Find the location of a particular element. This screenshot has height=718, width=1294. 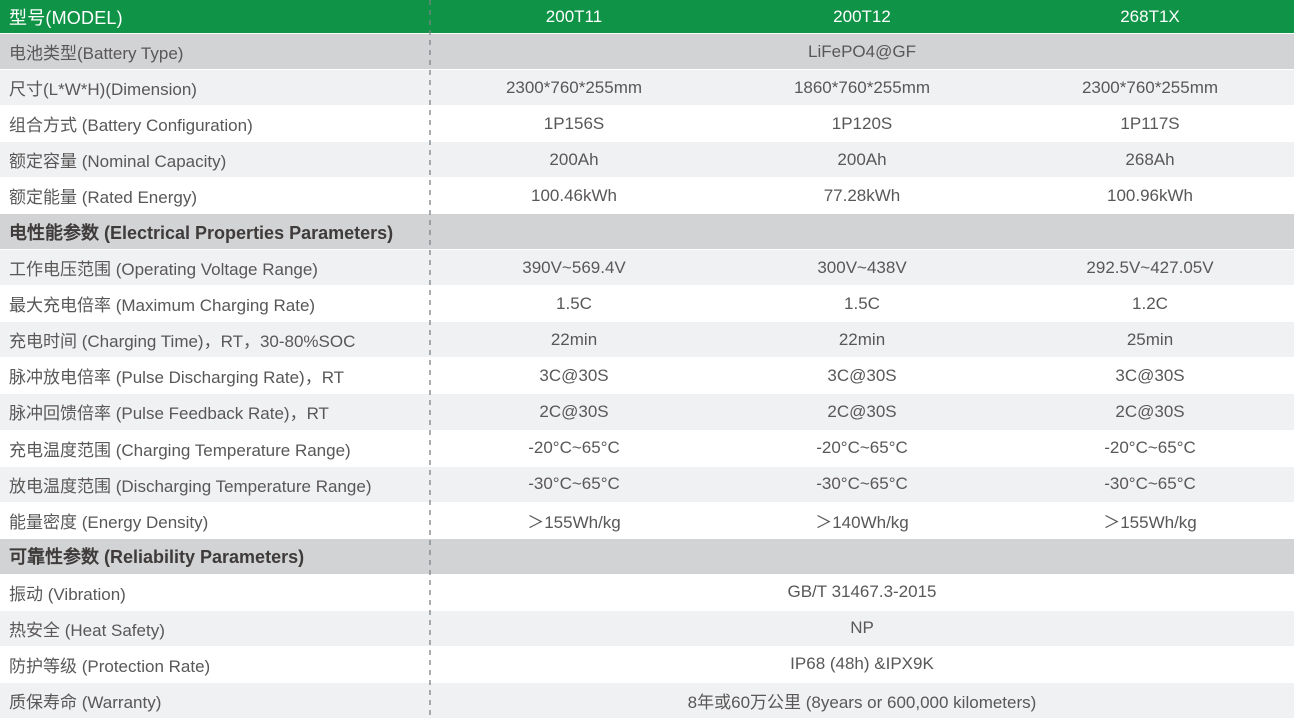

row-value-span: GB/T 31467.3-2015 is located at coordinates (862, 592).